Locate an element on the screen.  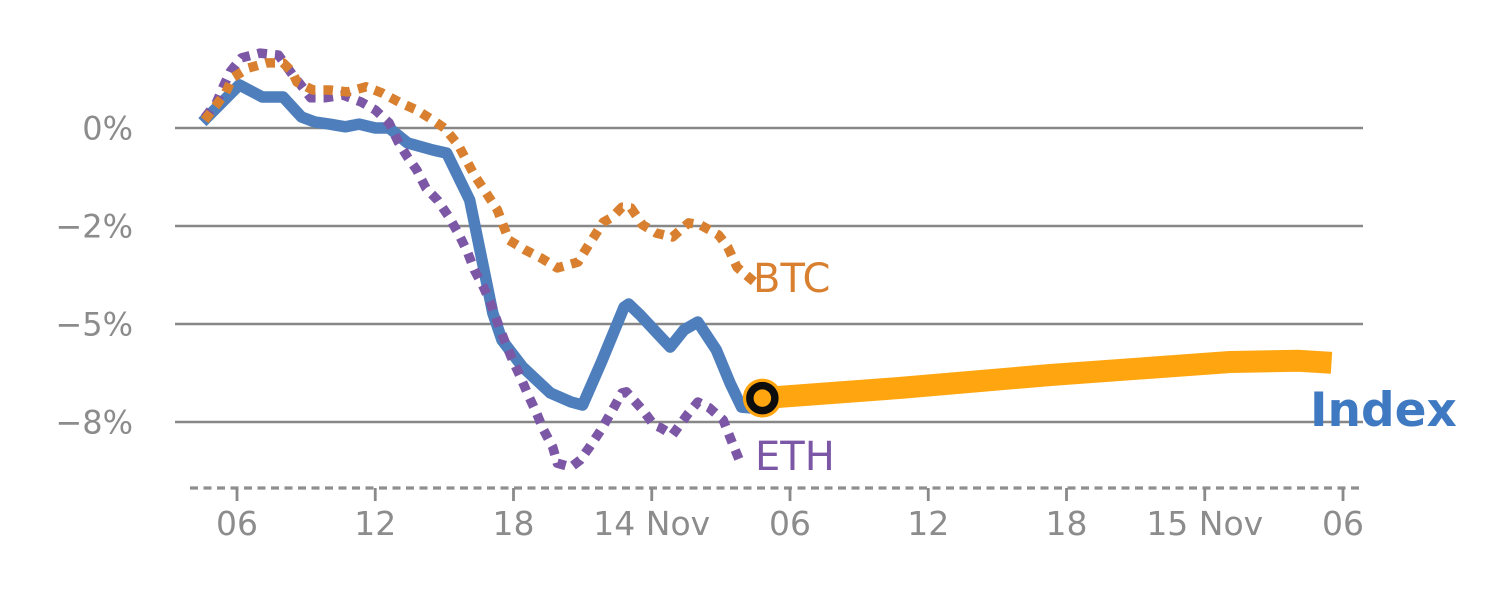
y-axis-tick-label: −5% is located at coordinates (94, 325).